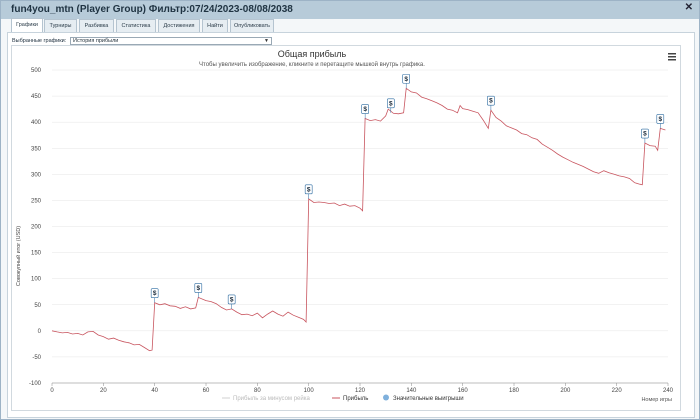 The height and width of the screenshot is (420, 700). I want to click on legend-dot-icon, so click(386, 397).